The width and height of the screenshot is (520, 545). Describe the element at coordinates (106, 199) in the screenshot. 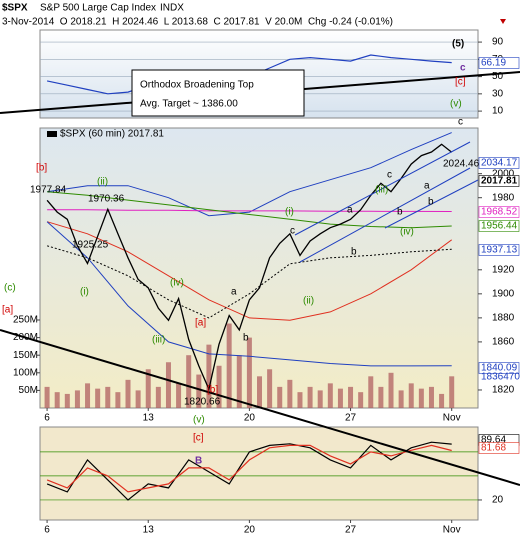

I see `price-annotation: 1970.36` at that location.